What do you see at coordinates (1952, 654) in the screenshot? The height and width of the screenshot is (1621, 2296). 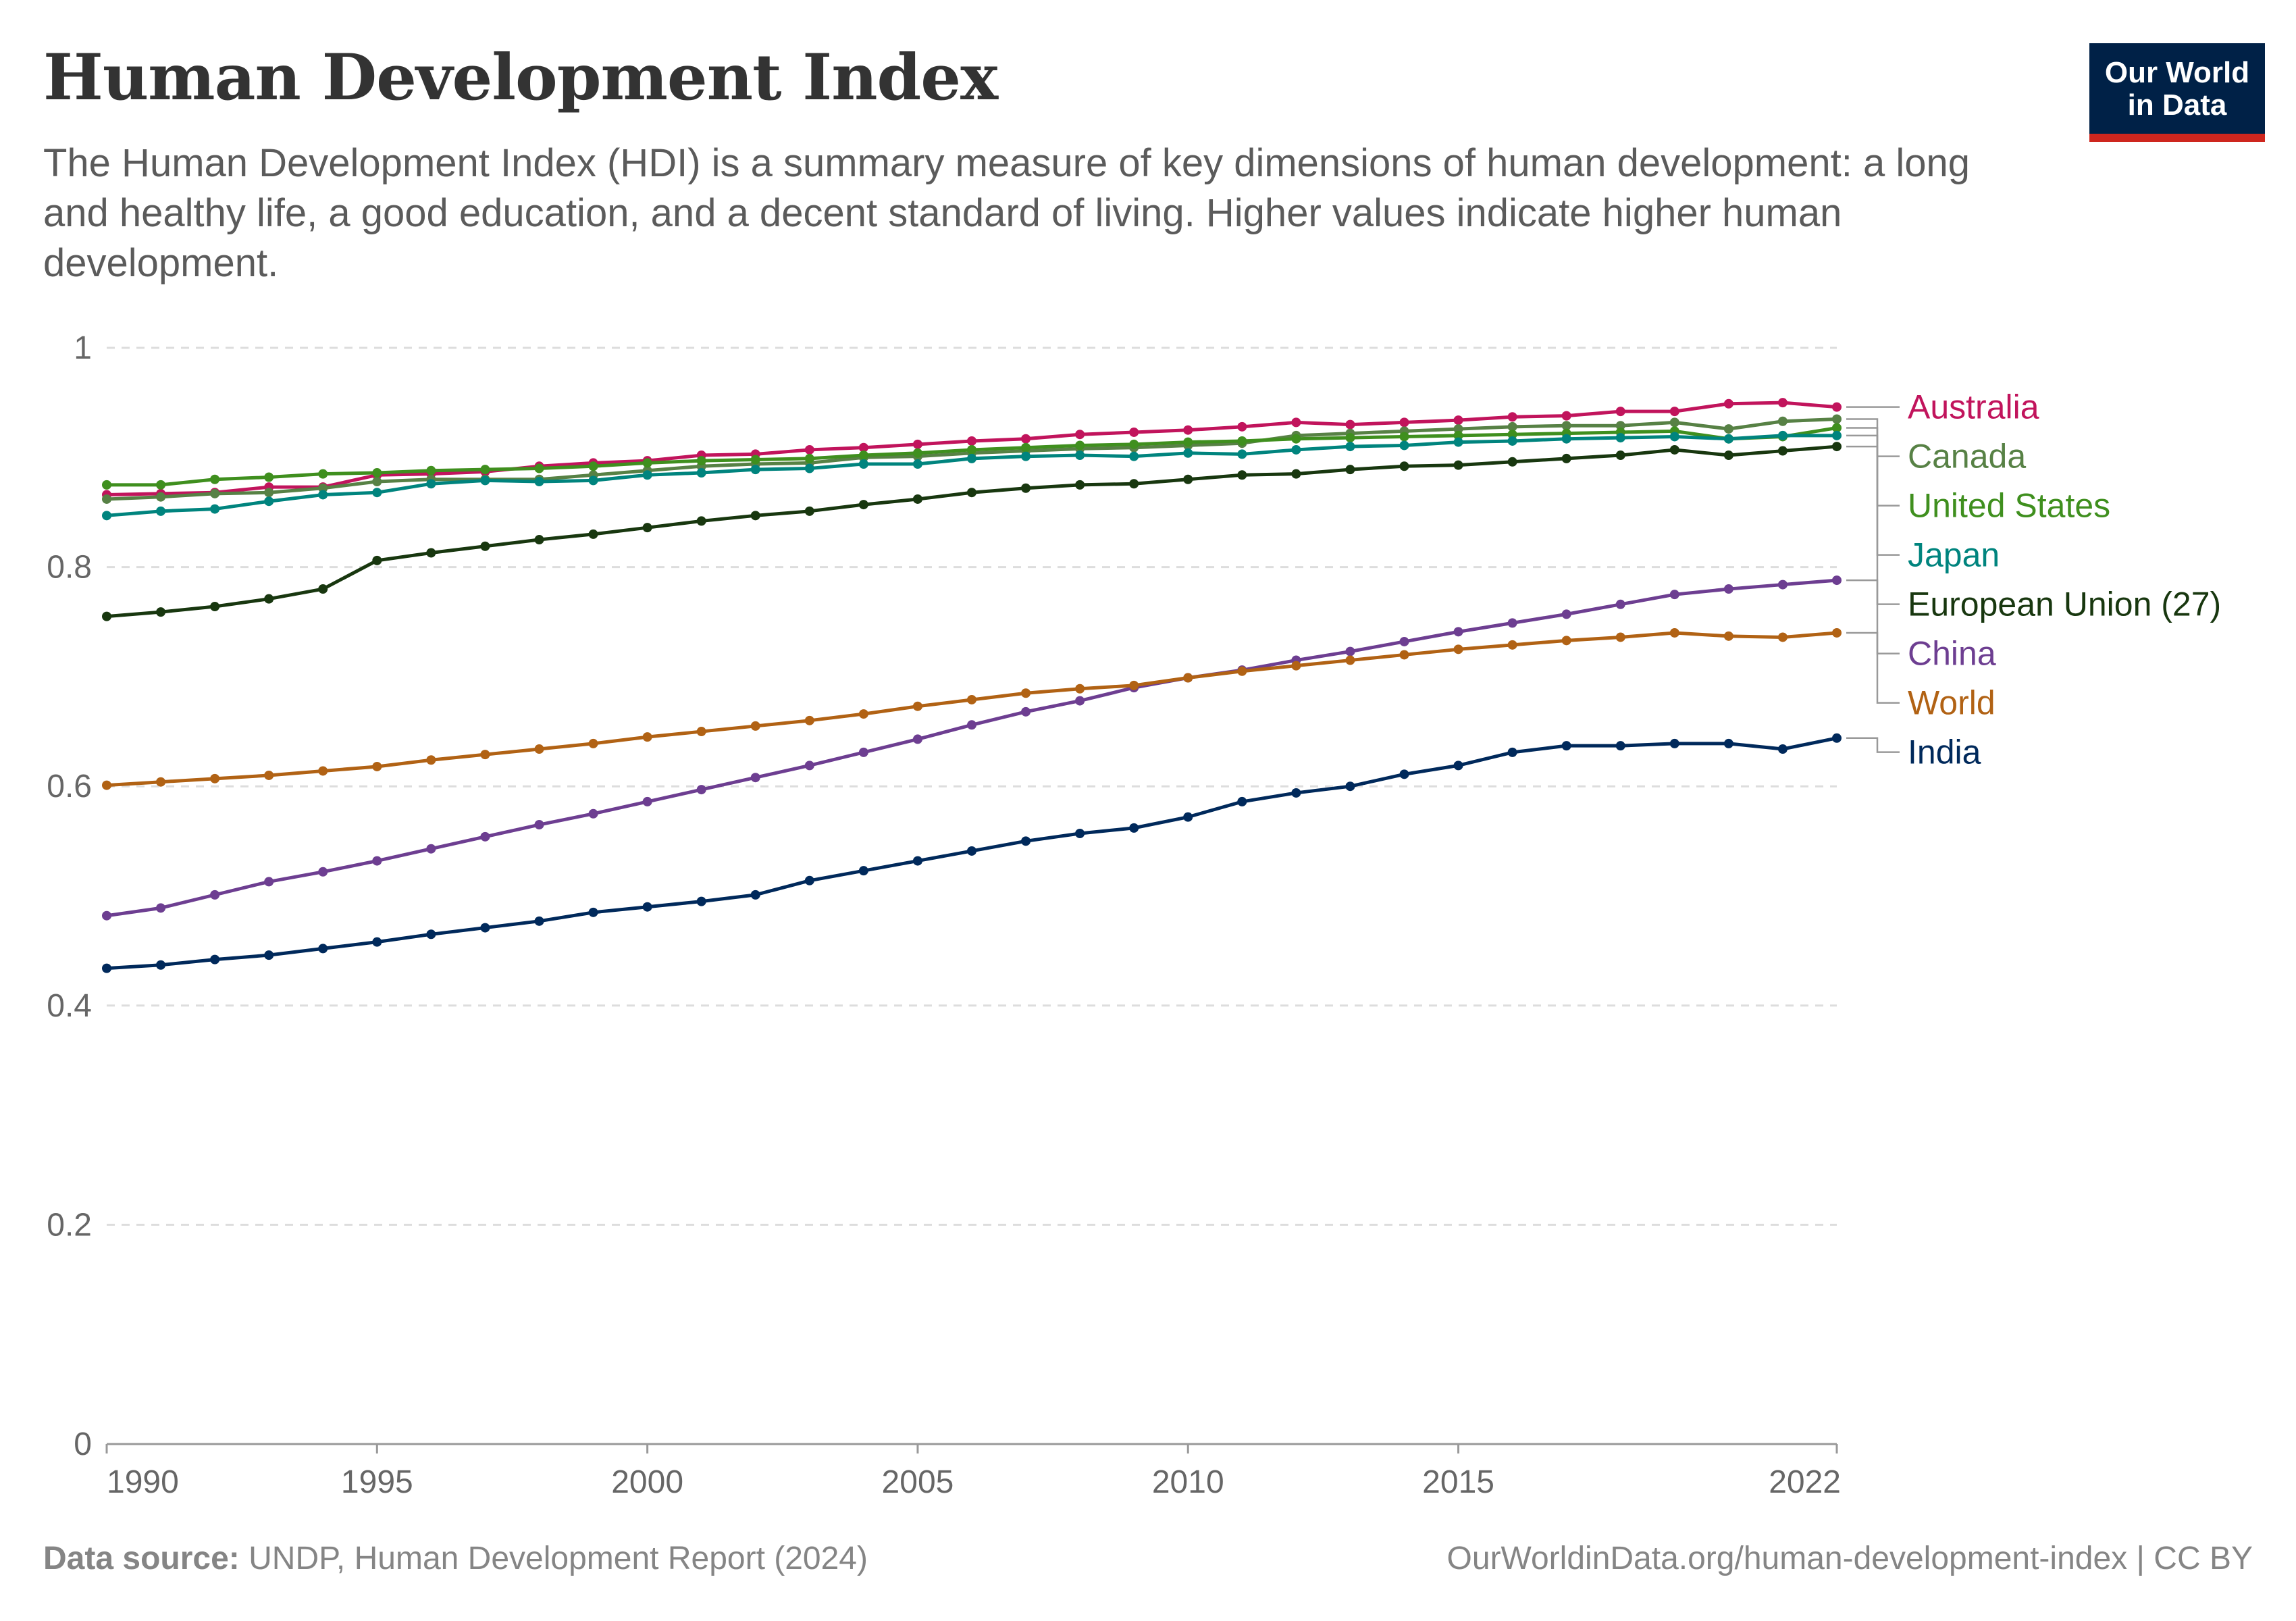 I see `series-label-china: China` at bounding box center [1952, 654].